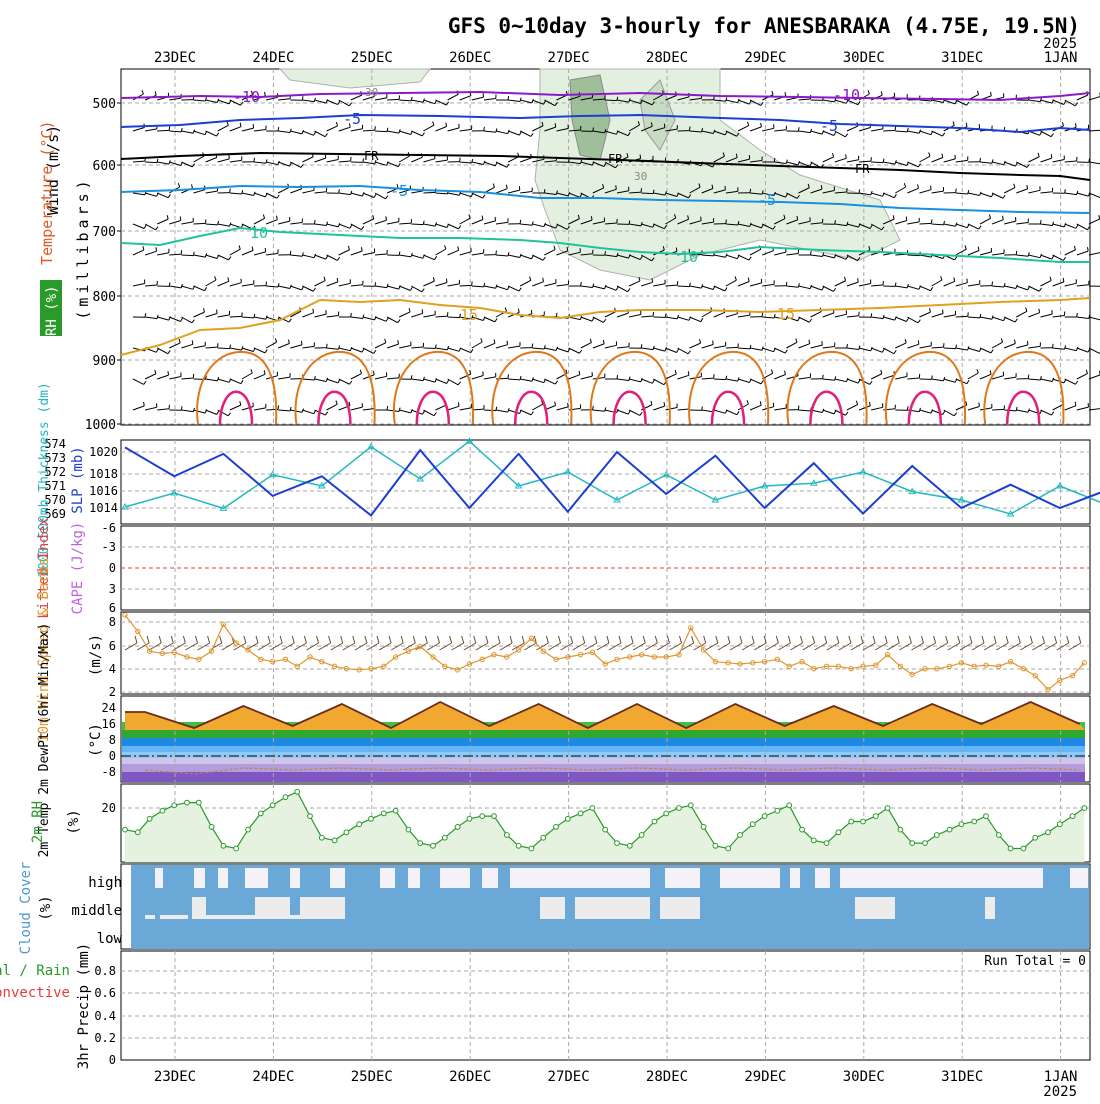 This screenshot has height=1104, width=1100. I want to click on ylabel-cloud: Cloud Cover, so click(26, 908).